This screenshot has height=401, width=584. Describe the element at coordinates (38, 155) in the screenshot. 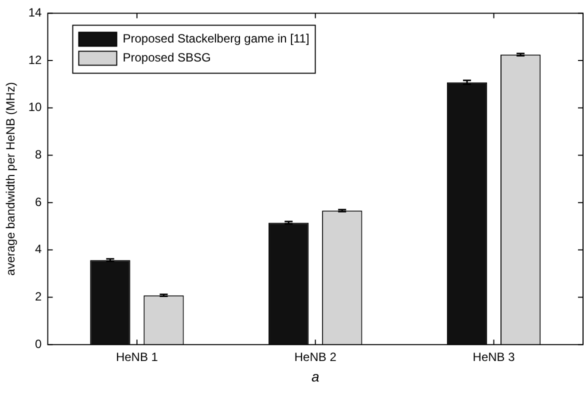

I see `y-tick-label: 8` at that location.